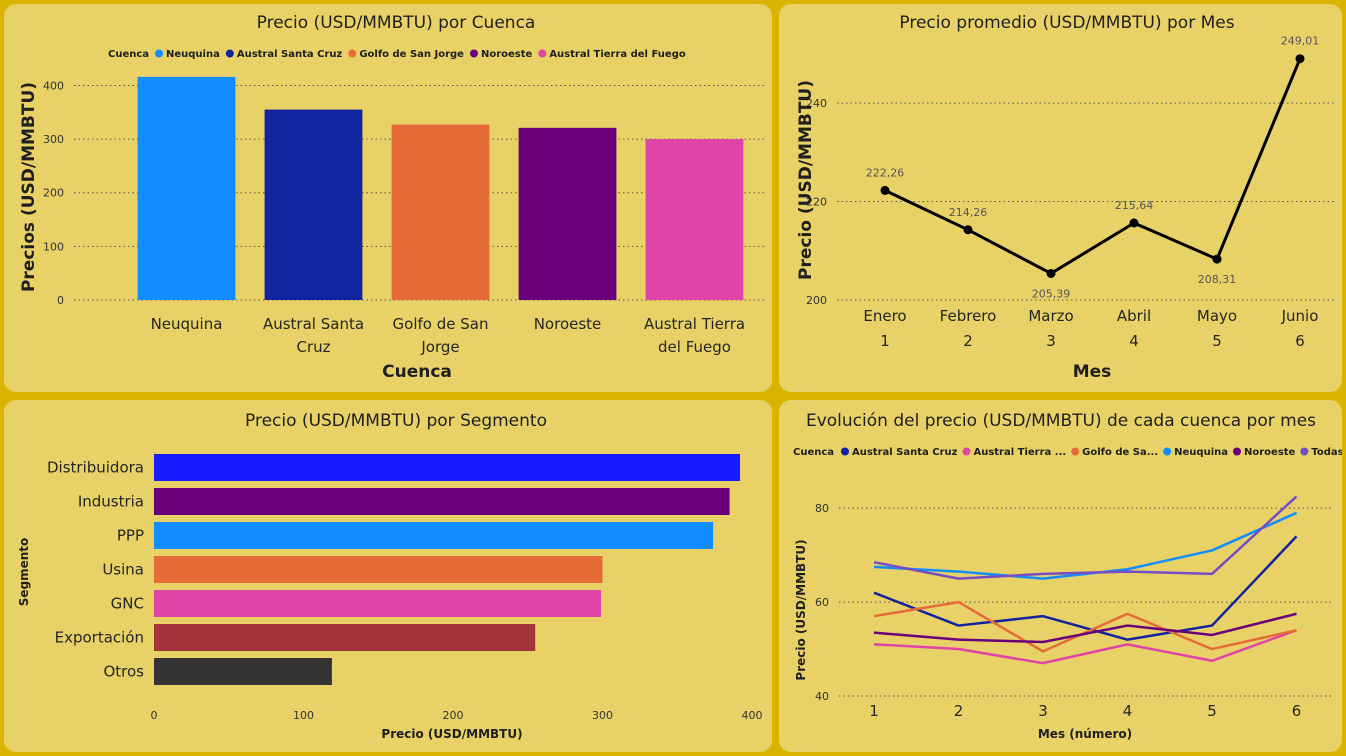  Describe the element at coordinates (1134, 316) in the screenshot. I see `x-tick-label: Abril` at that location.